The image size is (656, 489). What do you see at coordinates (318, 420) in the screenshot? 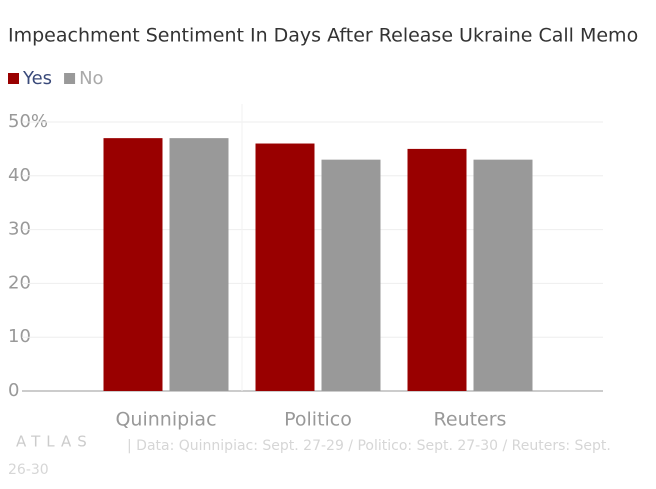
I see `x-tick-label: Politico` at bounding box center [318, 420].